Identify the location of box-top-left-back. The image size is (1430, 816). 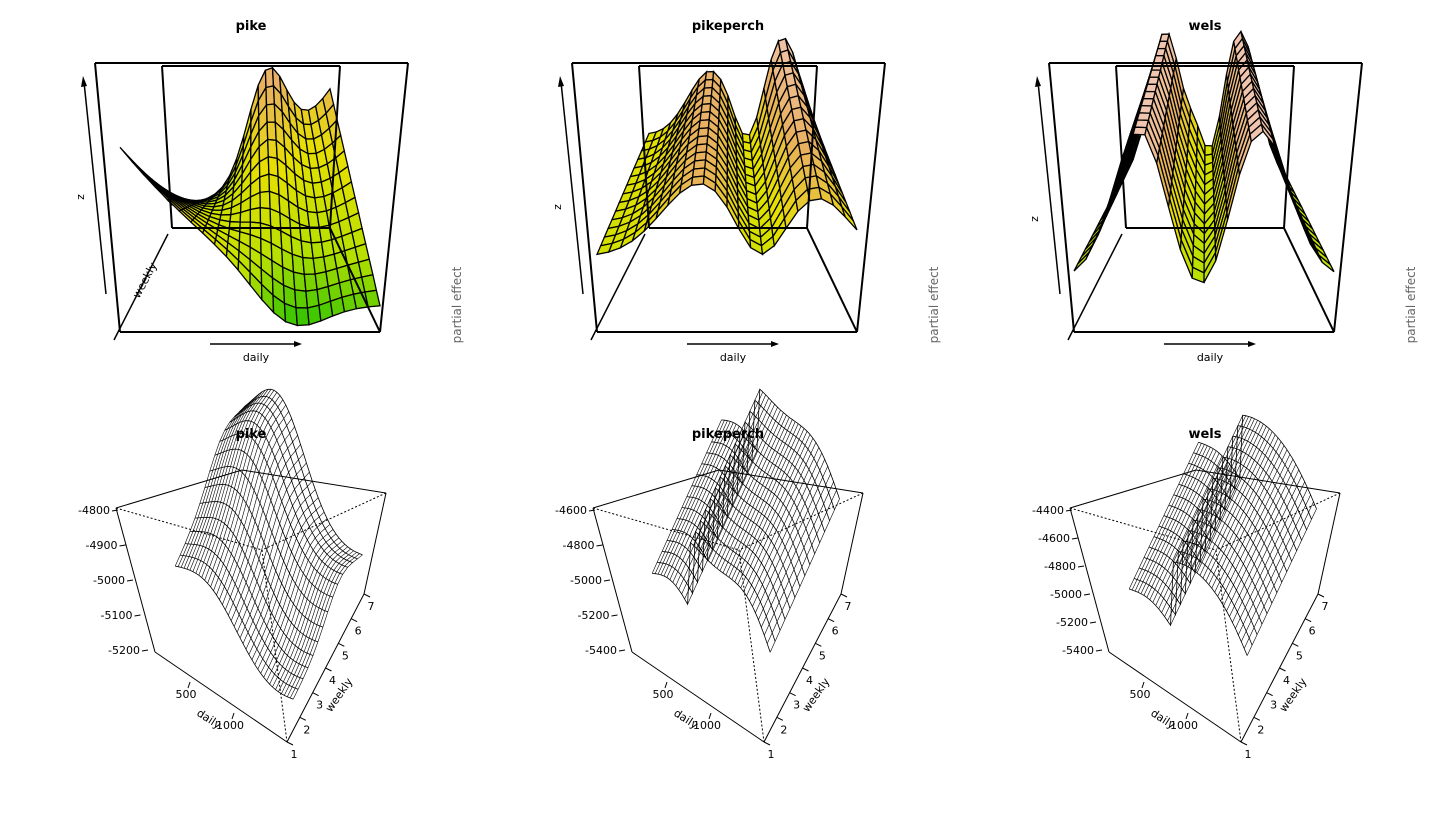
(656, 489).